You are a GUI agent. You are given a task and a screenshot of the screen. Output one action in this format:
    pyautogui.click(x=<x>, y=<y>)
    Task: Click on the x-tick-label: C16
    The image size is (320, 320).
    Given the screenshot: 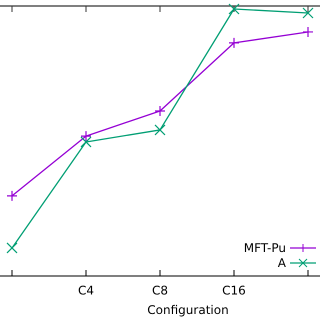 What is the action you would take?
    pyautogui.click(x=234, y=291)
    